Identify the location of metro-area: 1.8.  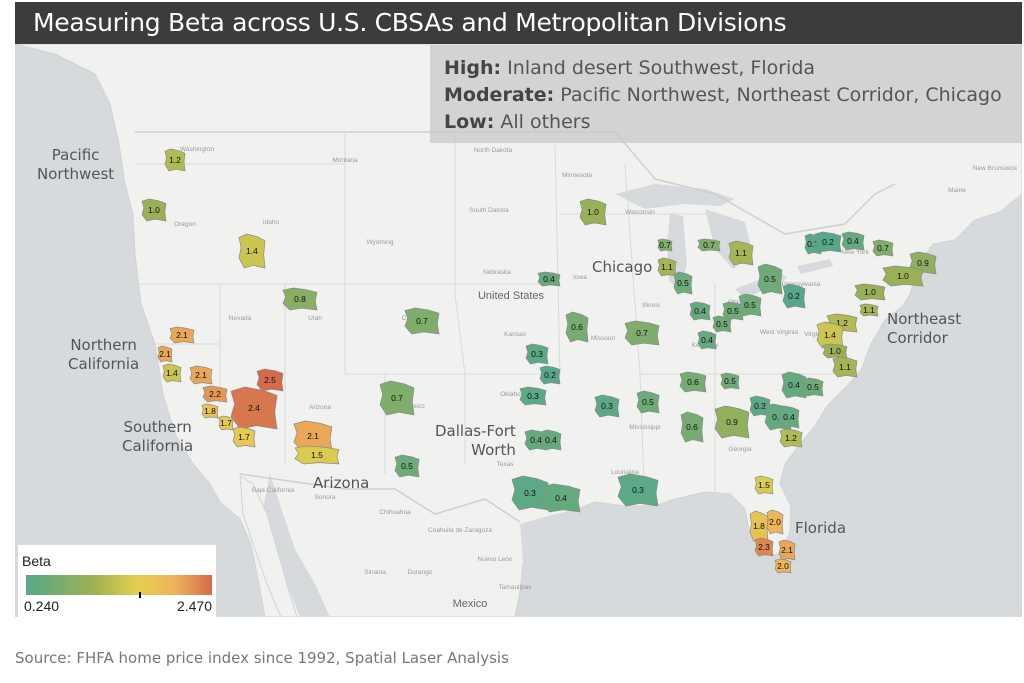
(210, 411).